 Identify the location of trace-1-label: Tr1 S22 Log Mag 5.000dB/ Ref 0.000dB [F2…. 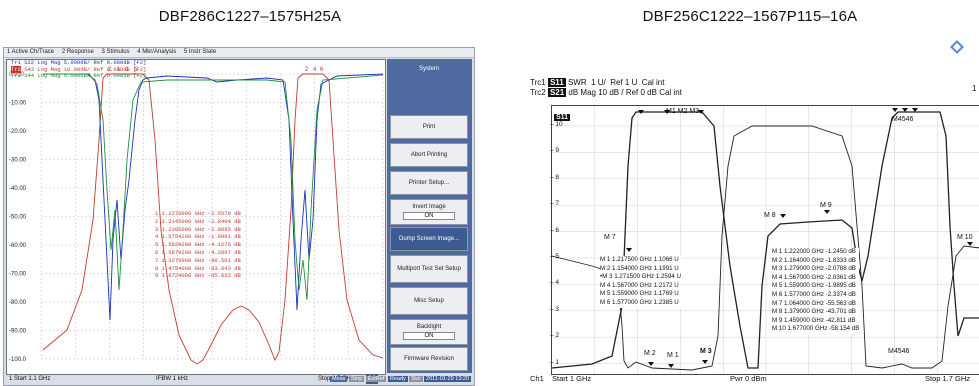
(79, 62).